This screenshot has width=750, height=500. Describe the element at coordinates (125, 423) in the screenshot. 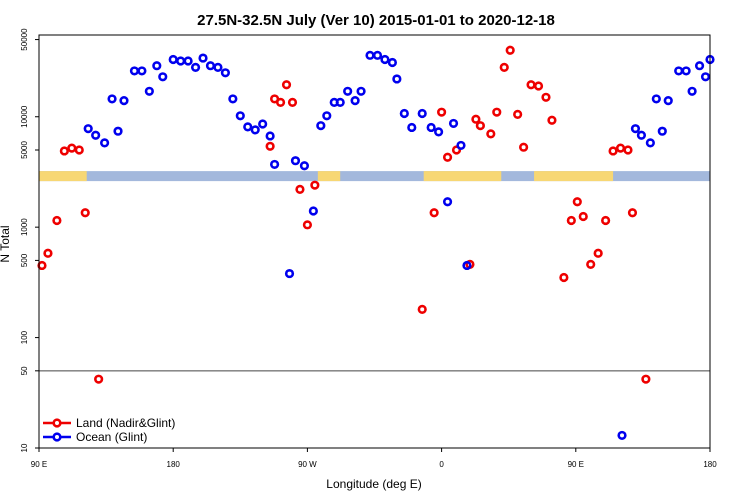

I see `legend-label: Land (Nadir&Glint)` at that location.